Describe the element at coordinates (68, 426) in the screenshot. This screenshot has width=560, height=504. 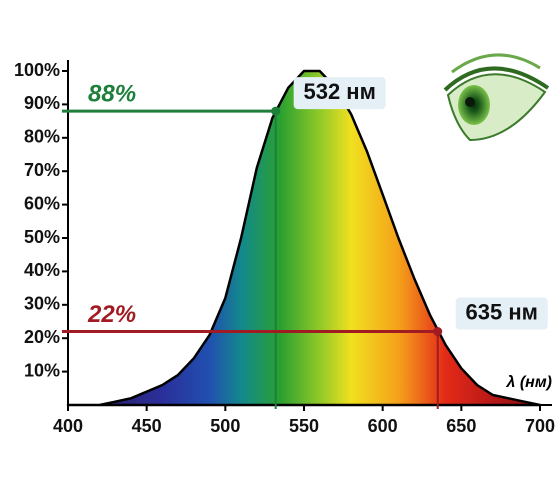
I see `x-tick-label: 400` at that location.